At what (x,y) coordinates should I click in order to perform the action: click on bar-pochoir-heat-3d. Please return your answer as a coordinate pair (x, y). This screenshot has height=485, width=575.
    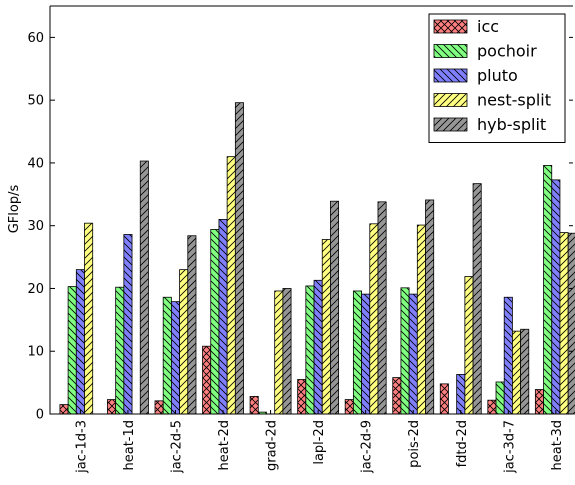
    Looking at the image, I should click on (548, 290).